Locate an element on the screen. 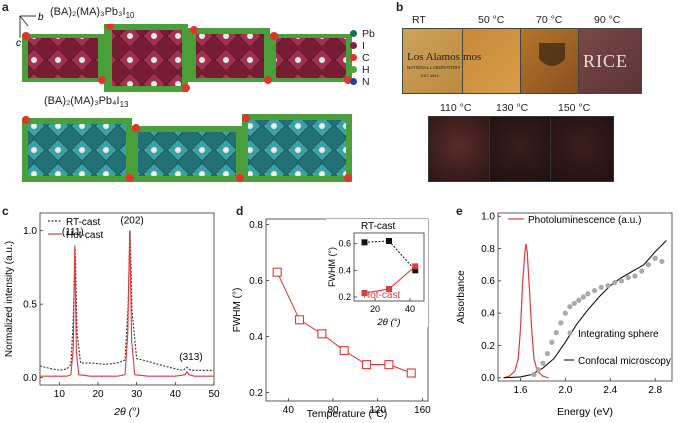 This screenshot has height=423, width=680. legend-sphere-label: Integrating sphere is located at coordinates (618, 334).